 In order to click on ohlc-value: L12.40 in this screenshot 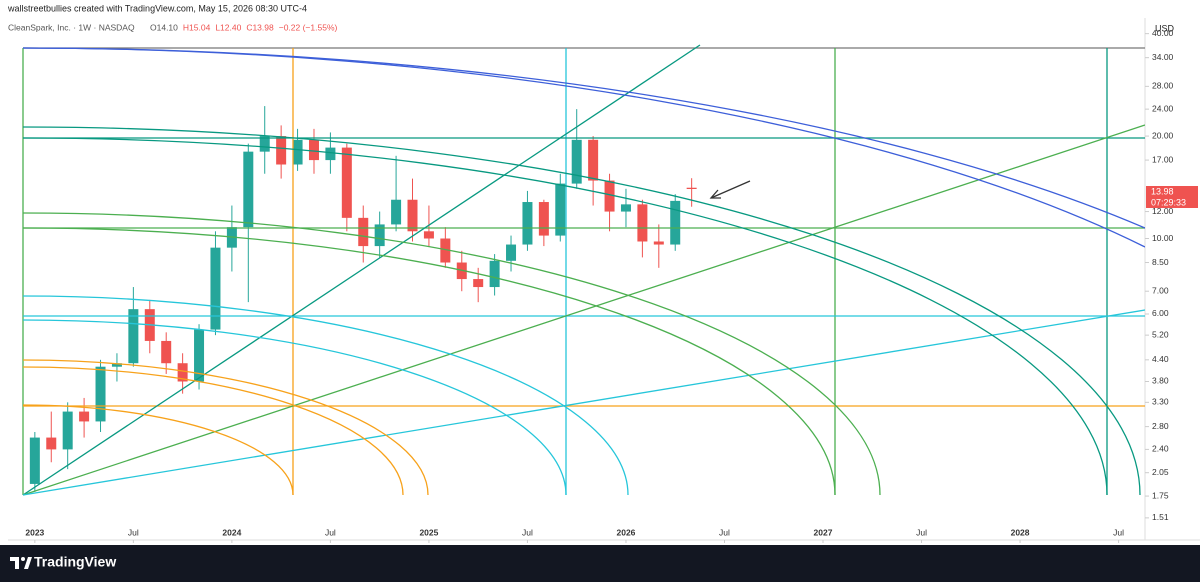, I will do `click(228, 27)`.